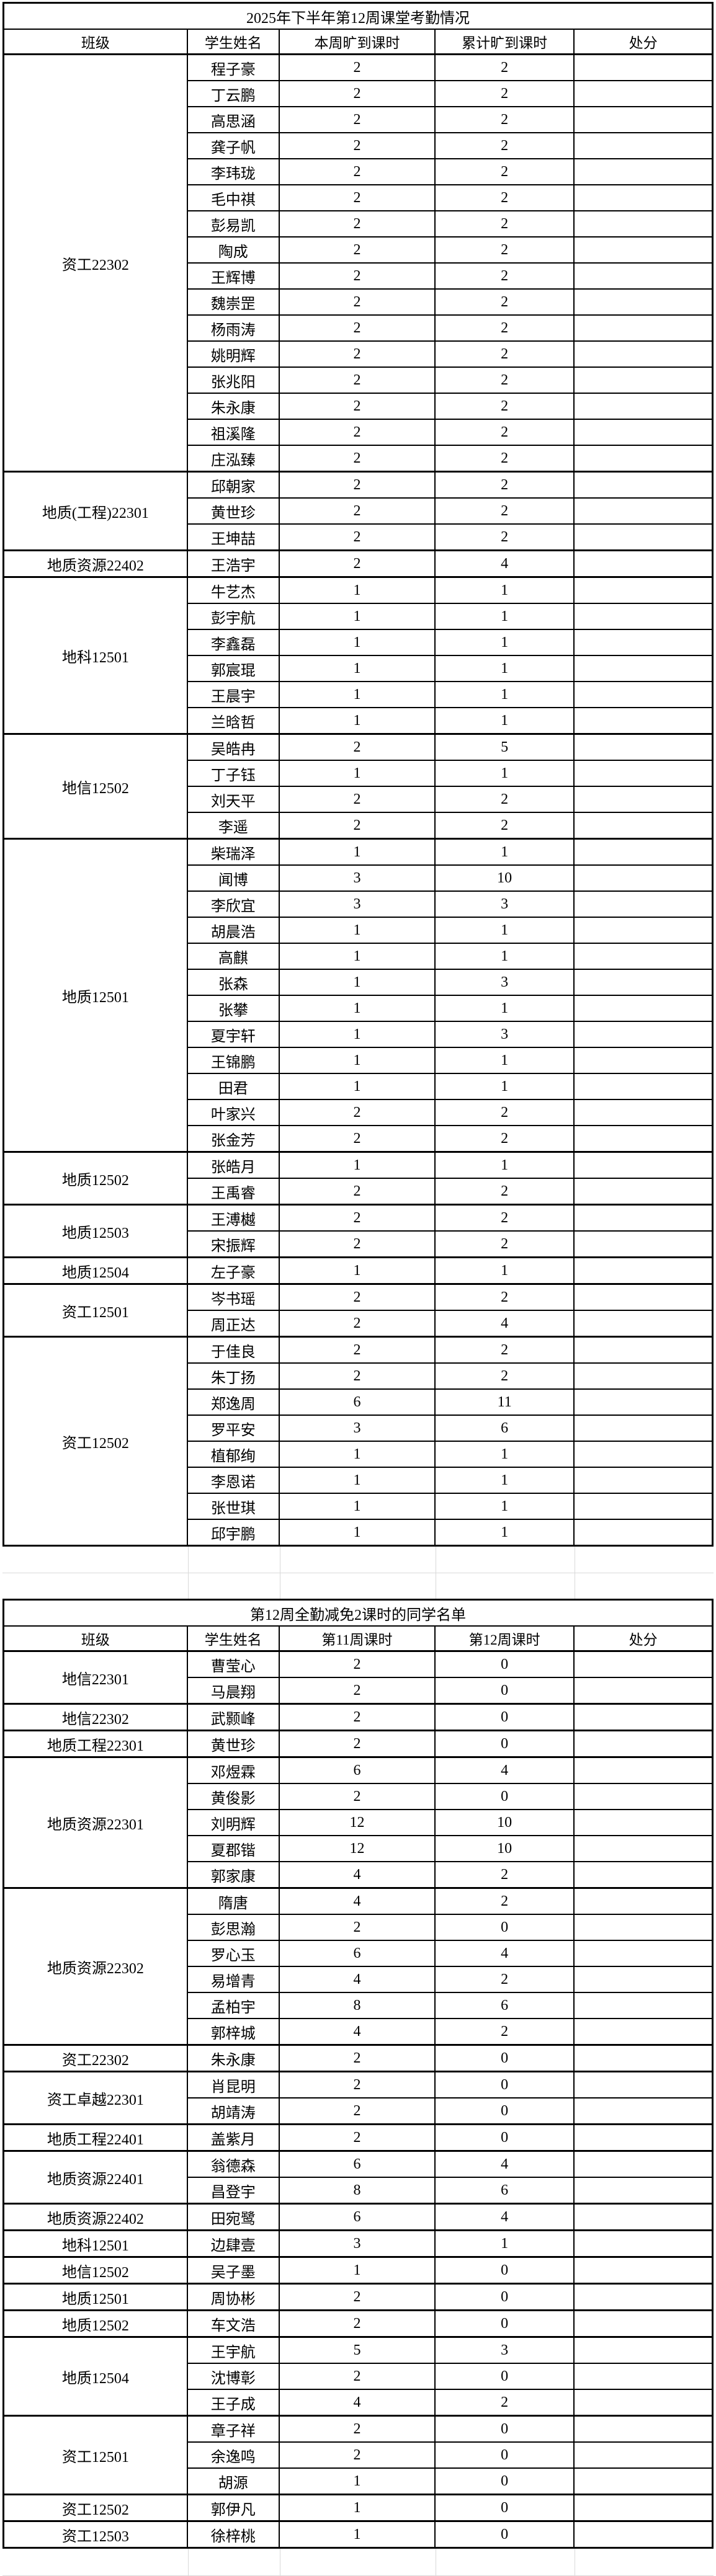  What do you see at coordinates (233, 67) in the screenshot?
I see `student-name-cell: 程子豪` at bounding box center [233, 67].